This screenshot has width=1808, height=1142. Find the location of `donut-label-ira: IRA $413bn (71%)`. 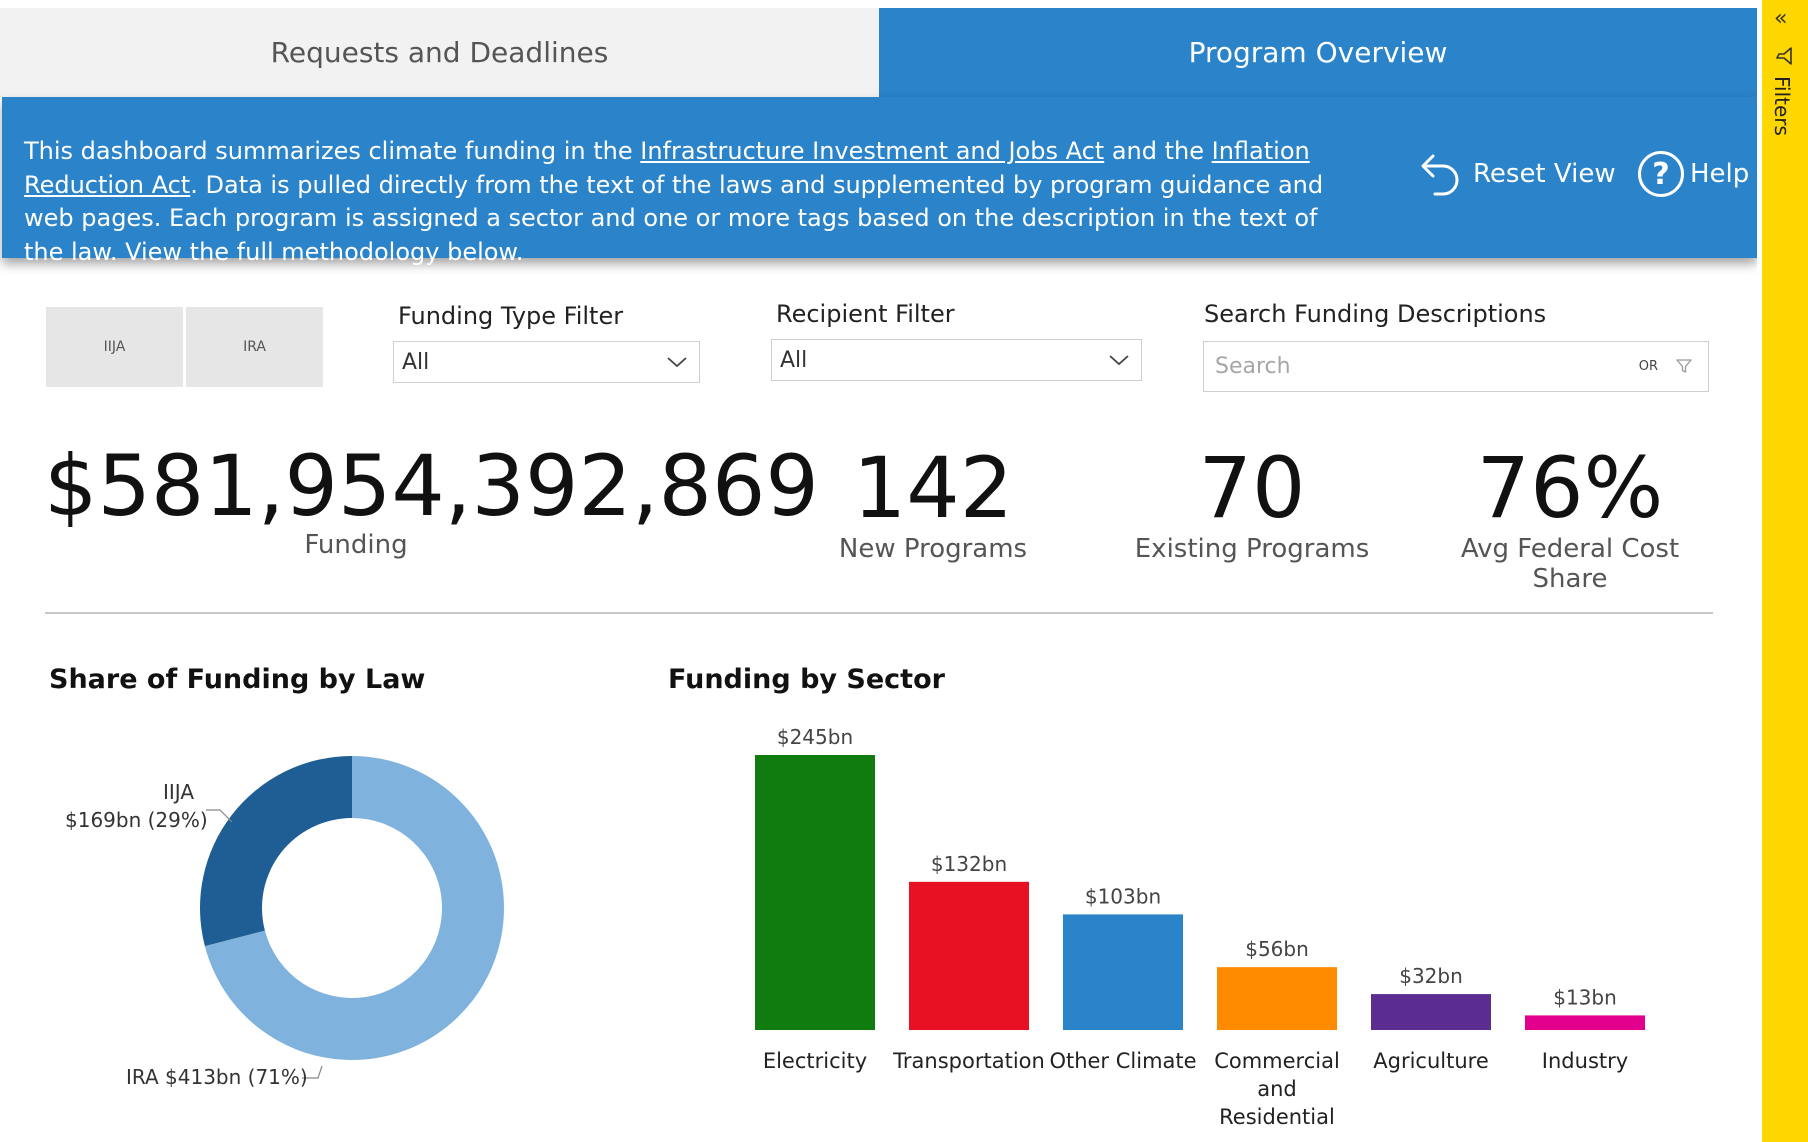

donut-label-ira: IRA $413bn (71%) is located at coordinates (217, 1077).